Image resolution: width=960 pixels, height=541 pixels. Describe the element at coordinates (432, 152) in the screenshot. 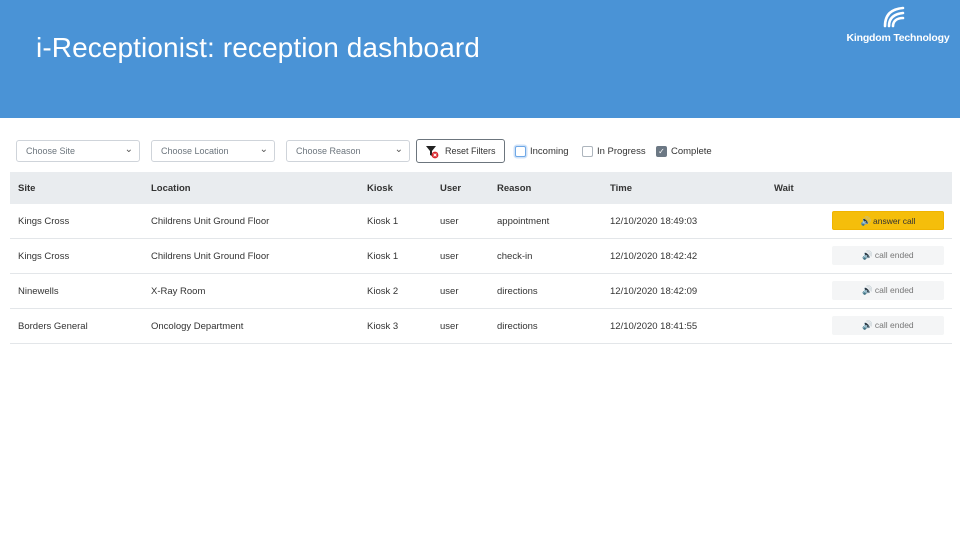

I see `filter-reset-icon` at that location.